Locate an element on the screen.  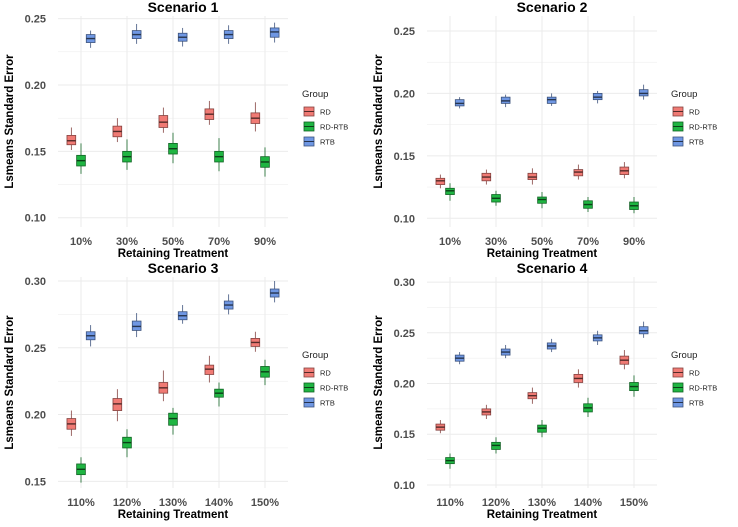
chart-title: Scenario 2 is located at coordinates (552, 7).